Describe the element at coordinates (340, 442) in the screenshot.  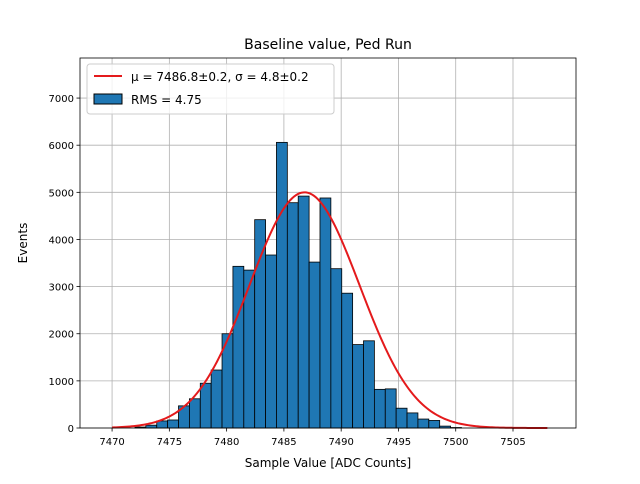
I see `x-tick-label: 7490` at that location.